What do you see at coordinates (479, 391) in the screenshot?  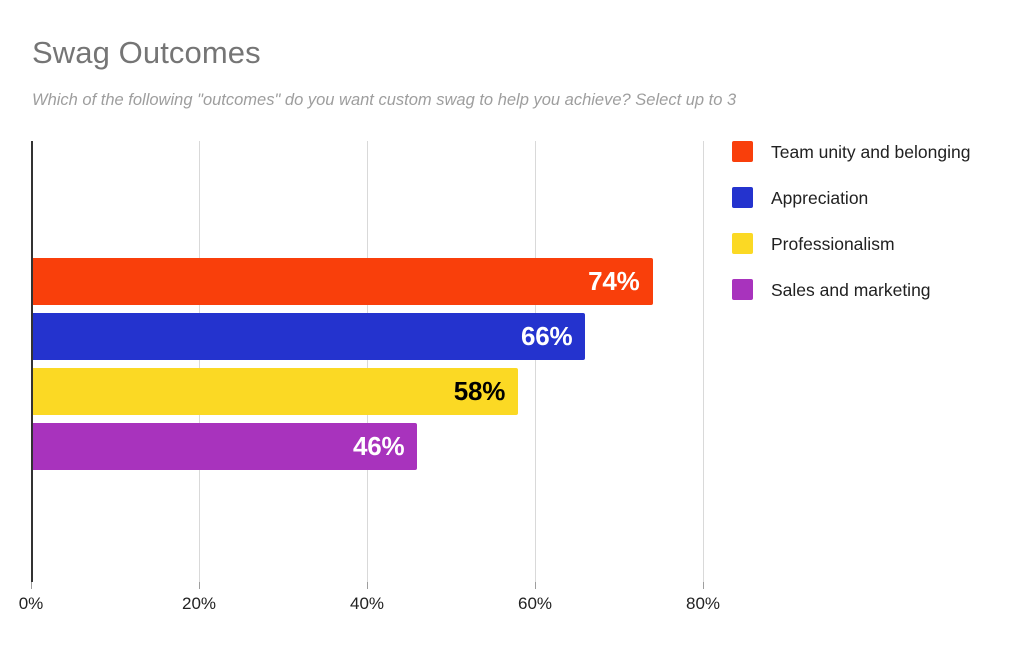 I see `bar-value-label: 58%` at bounding box center [479, 391].